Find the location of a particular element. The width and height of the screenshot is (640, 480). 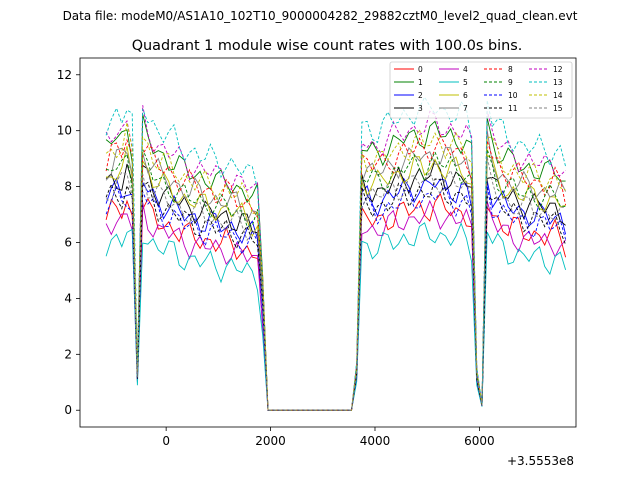

legend-label-14: 14 is located at coordinates (558, 95).